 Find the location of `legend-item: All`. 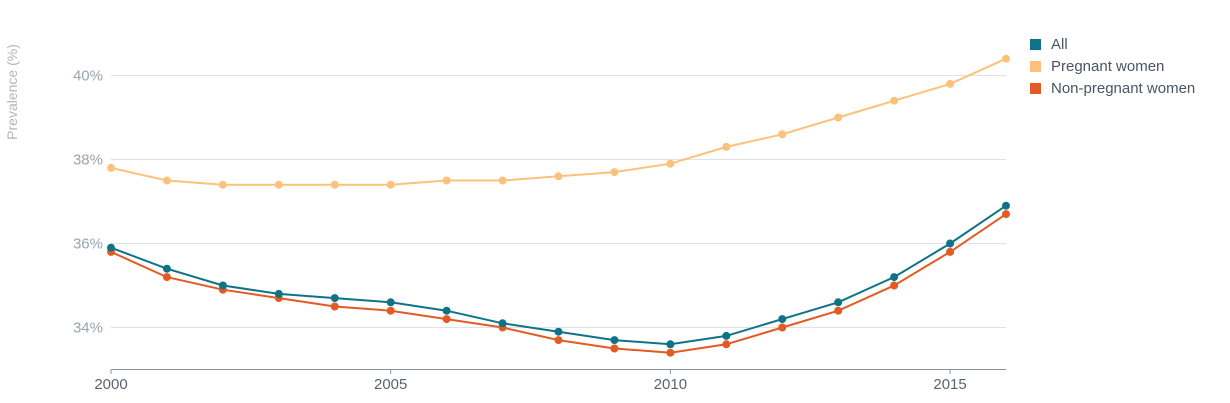

legend-item: All is located at coordinates (1112, 44).